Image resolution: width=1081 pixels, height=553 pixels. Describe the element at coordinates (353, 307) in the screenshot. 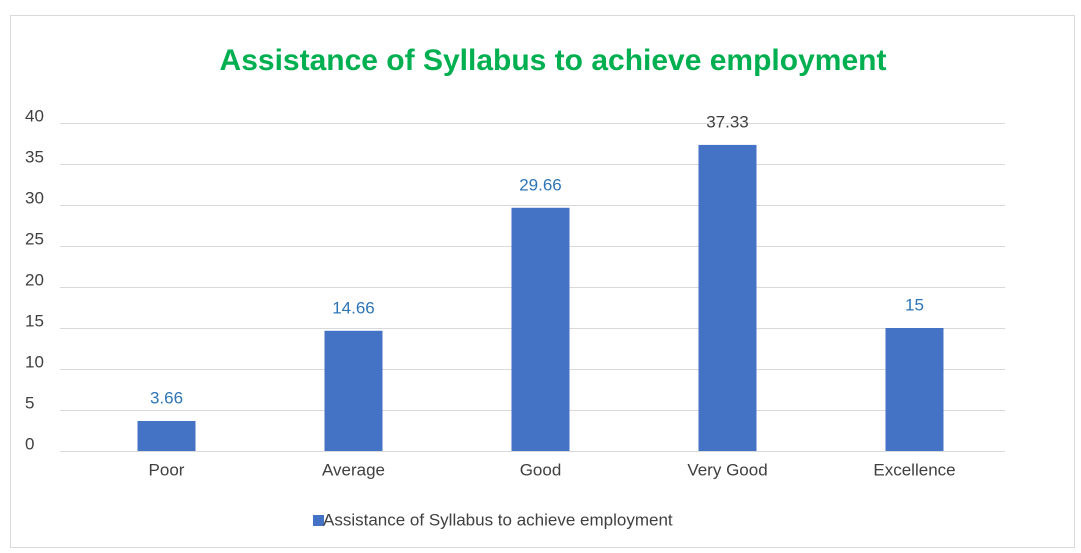

I see `data-label: 14.66` at that location.